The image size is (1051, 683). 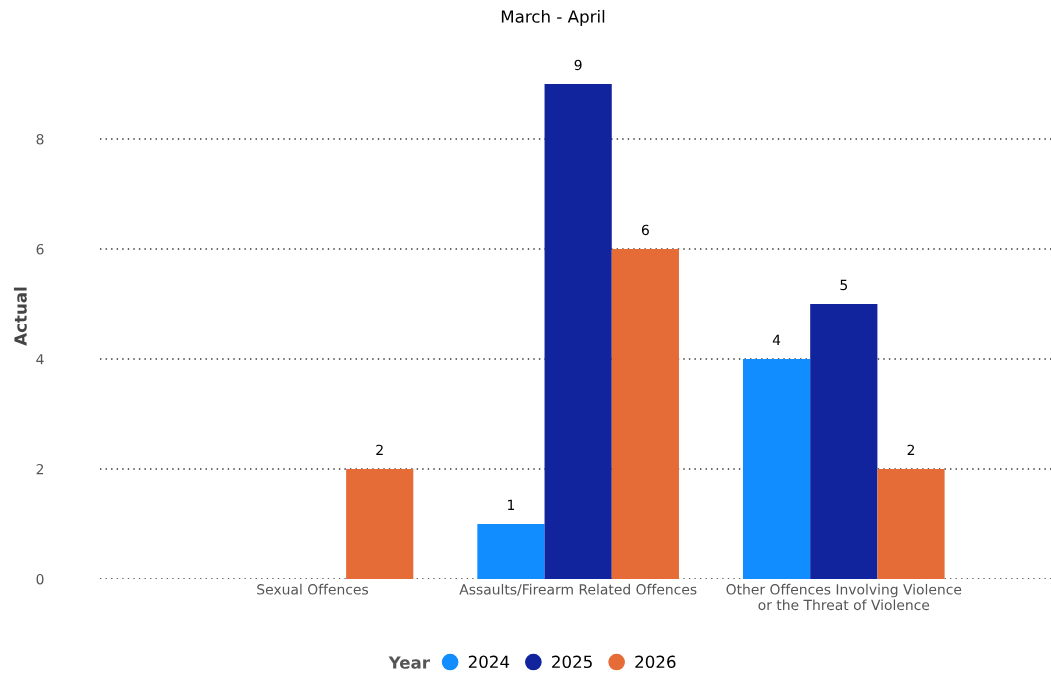 What do you see at coordinates (844, 597) in the screenshot?
I see `x-tick-label: Other Offences Involving Violence or the Threat of Violence` at bounding box center [844, 597].